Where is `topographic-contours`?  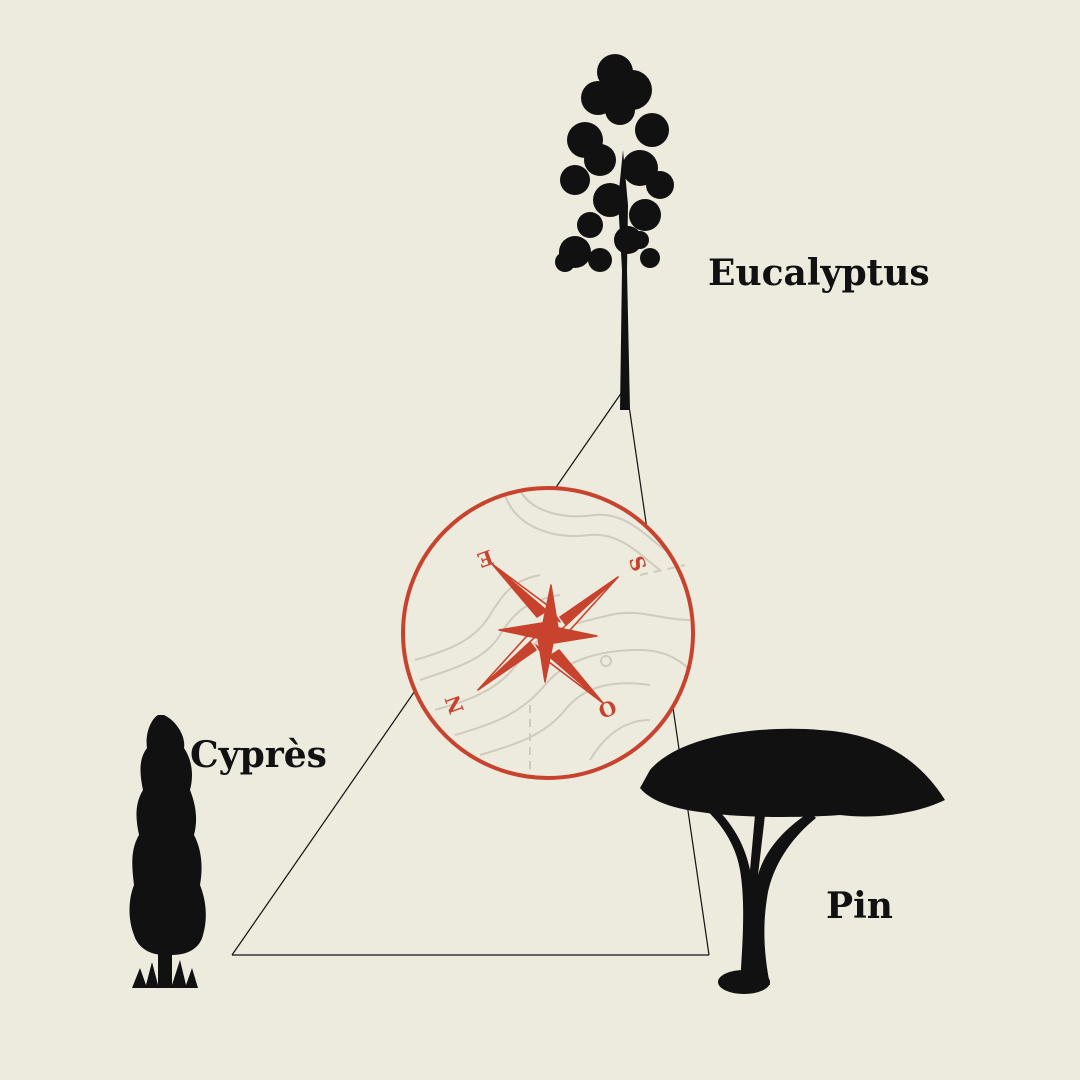
topographic-contours is located at coordinates (552, 632).